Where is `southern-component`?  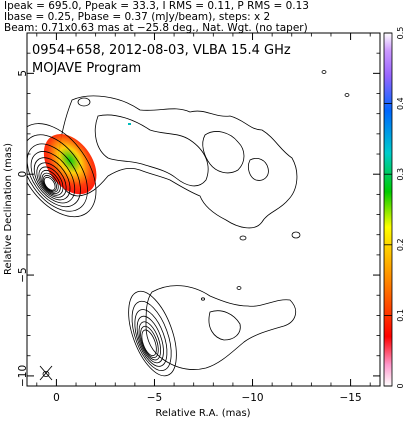
southern-component is located at coordinates (152, 333).